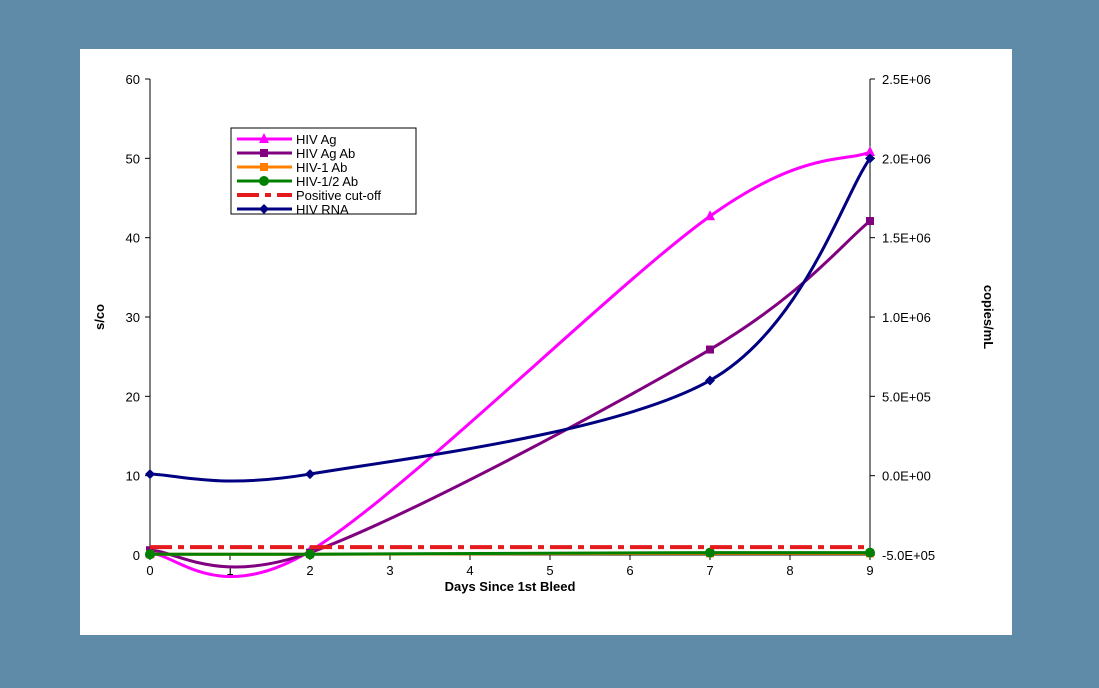  I want to click on x-tick-label: 2, so click(309, 570).